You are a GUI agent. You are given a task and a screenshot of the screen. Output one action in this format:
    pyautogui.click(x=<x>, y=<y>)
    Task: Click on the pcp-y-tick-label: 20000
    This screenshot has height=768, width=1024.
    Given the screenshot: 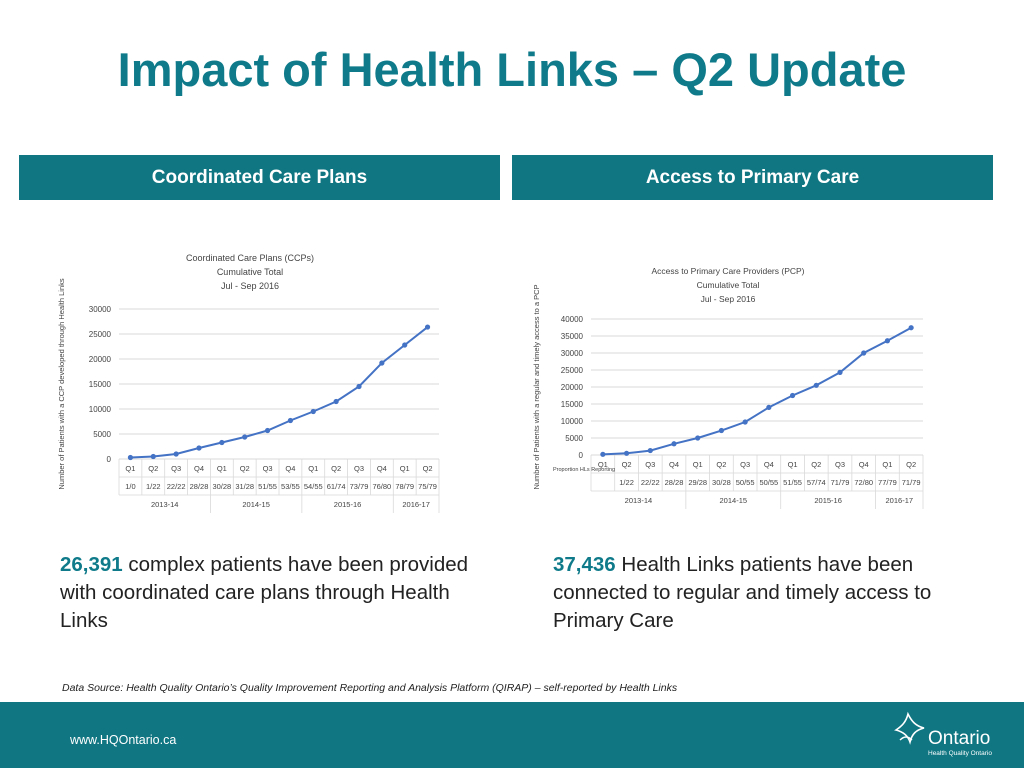 What is the action you would take?
    pyautogui.click(x=572, y=387)
    